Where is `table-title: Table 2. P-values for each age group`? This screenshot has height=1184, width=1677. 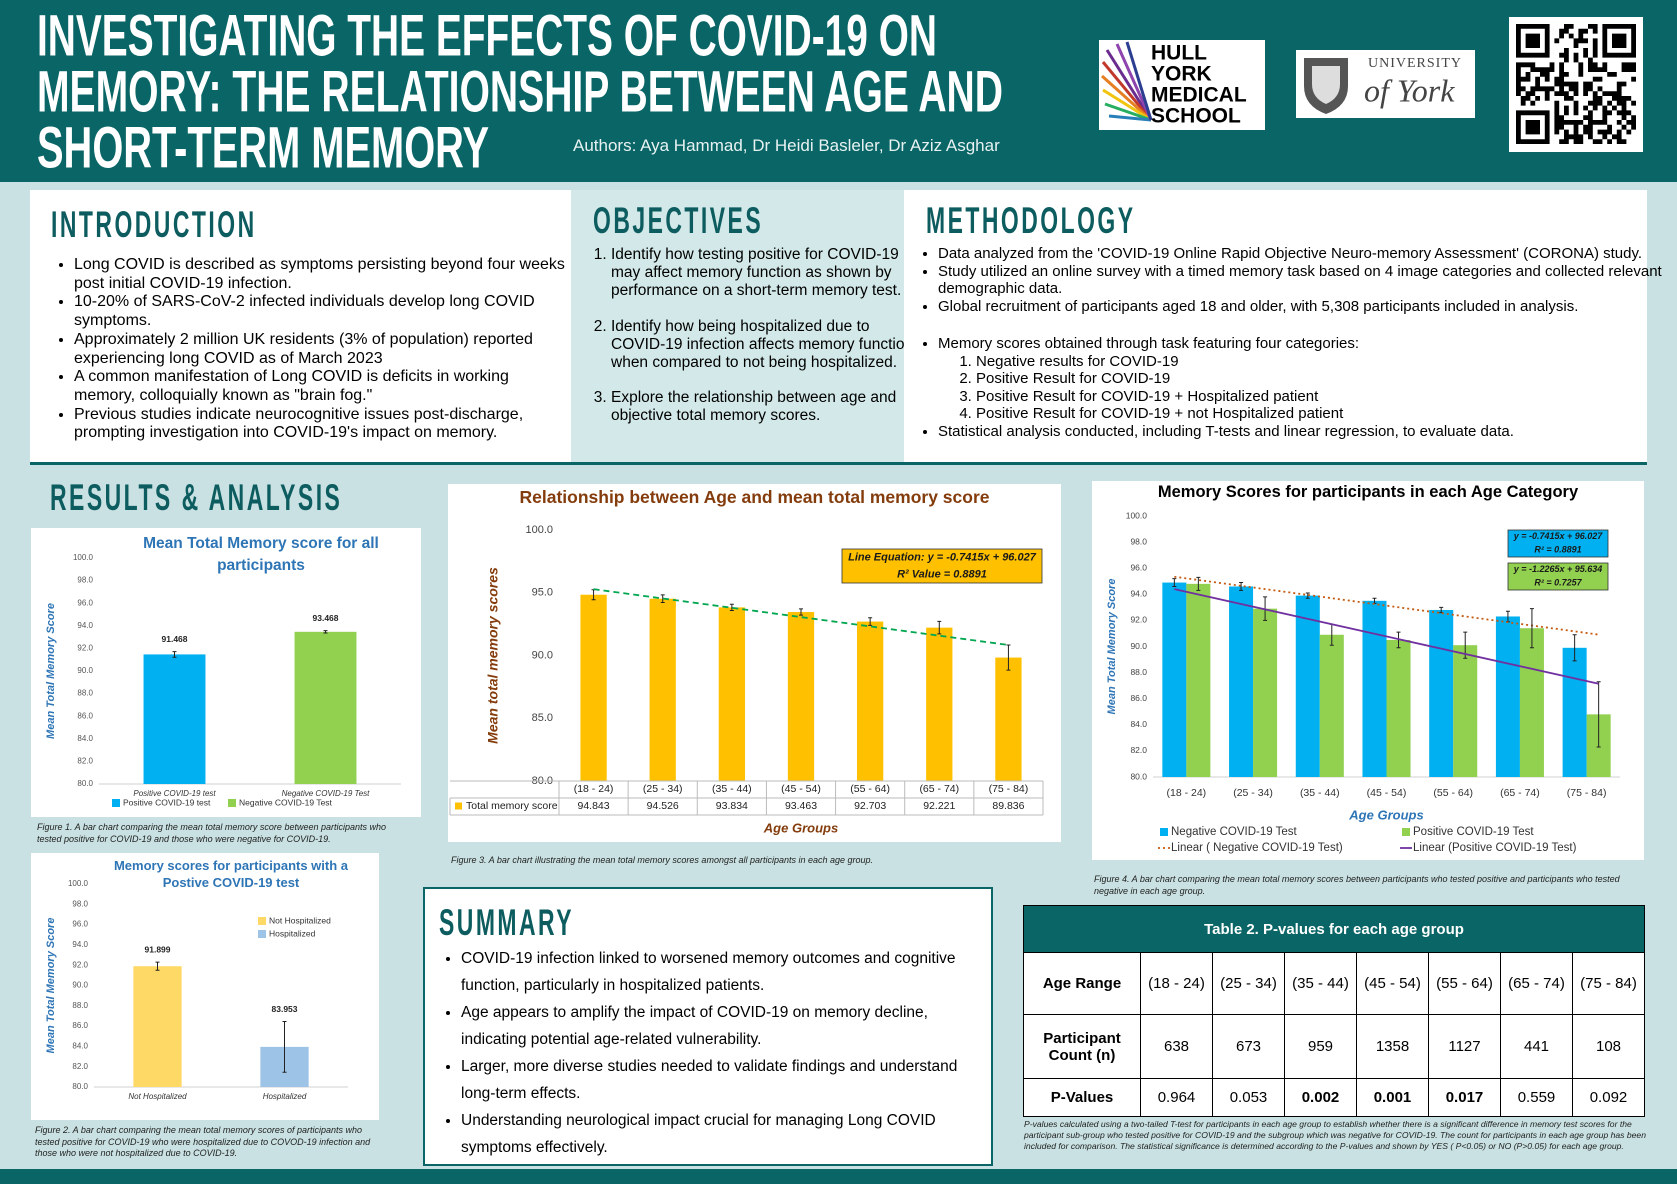 table-title: Table 2. P-values for each age group is located at coordinates (1334, 929).